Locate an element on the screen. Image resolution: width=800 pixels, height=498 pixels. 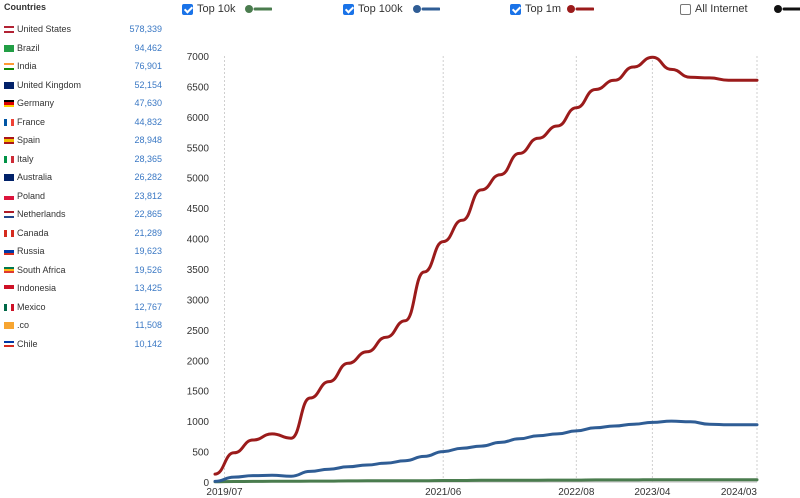
y-tick-label: 0 is located at coordinates (206, 483).